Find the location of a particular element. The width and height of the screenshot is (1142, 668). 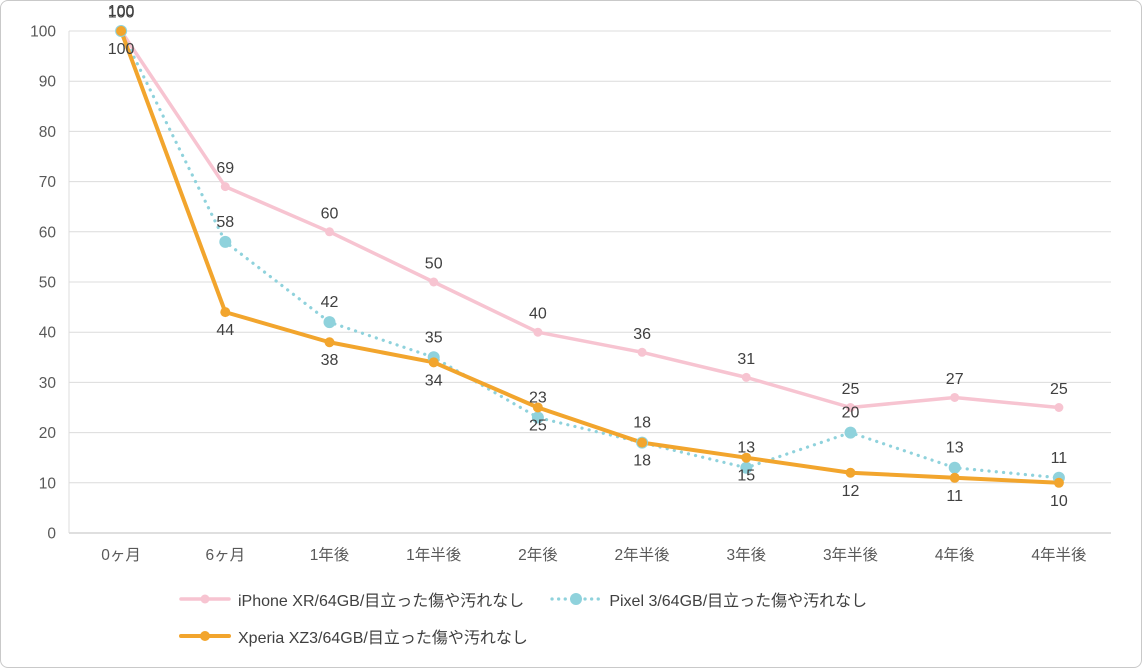

data-label: 50 is located at coordinates (434, 264).